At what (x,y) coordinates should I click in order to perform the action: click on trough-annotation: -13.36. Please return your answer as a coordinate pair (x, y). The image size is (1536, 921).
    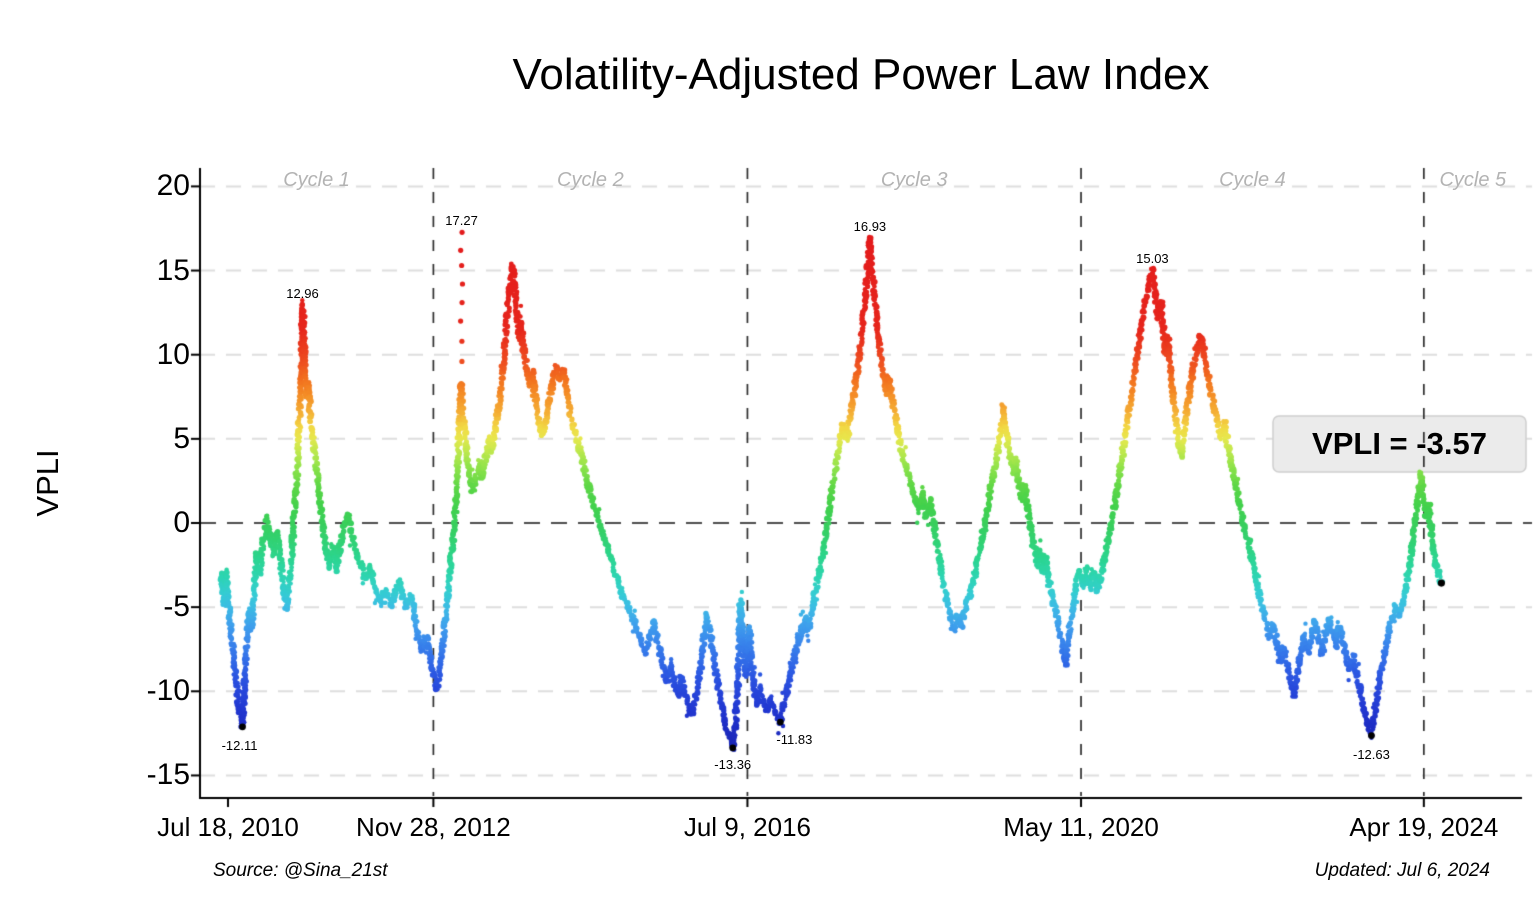
    Looking at the image, I should click on (733, 764).